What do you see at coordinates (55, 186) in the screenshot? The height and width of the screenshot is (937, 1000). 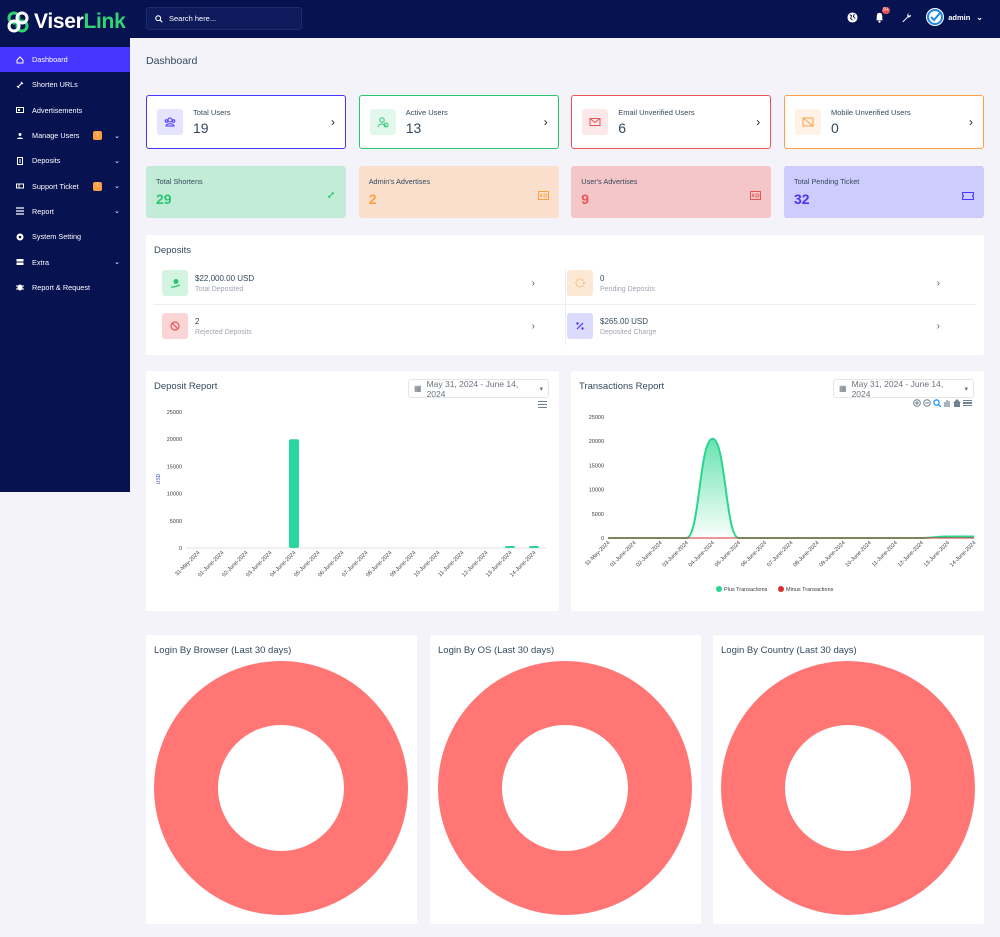 I see `sidebar-item-label: Support Ticket` at bounding box center [55, 186].